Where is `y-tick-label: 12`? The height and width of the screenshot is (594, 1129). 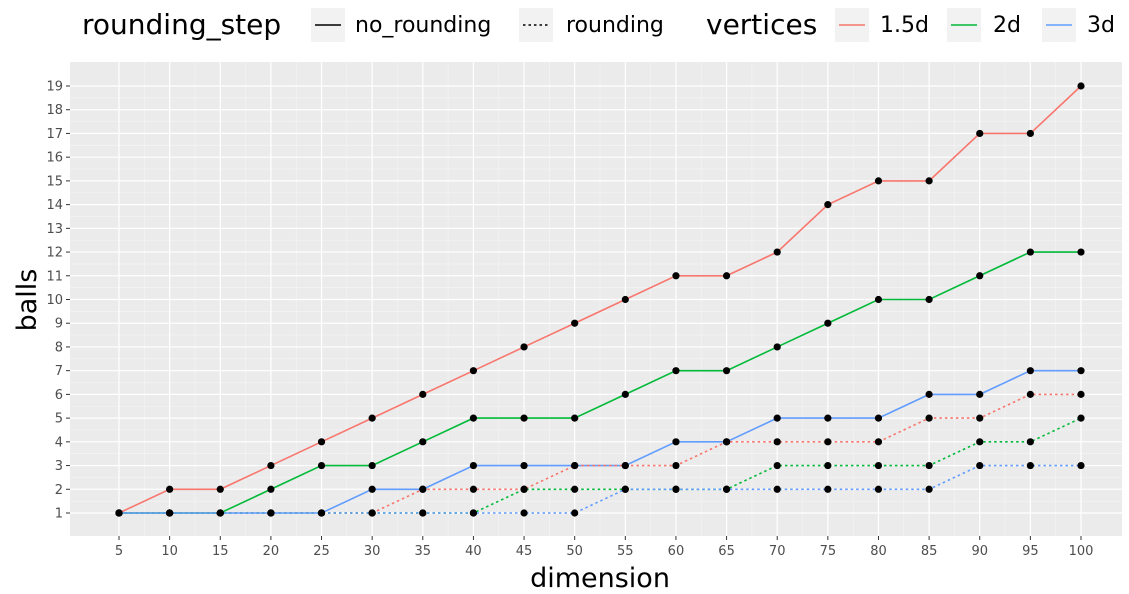
y-tick-label: 12 is located at coordinates (54, 253).